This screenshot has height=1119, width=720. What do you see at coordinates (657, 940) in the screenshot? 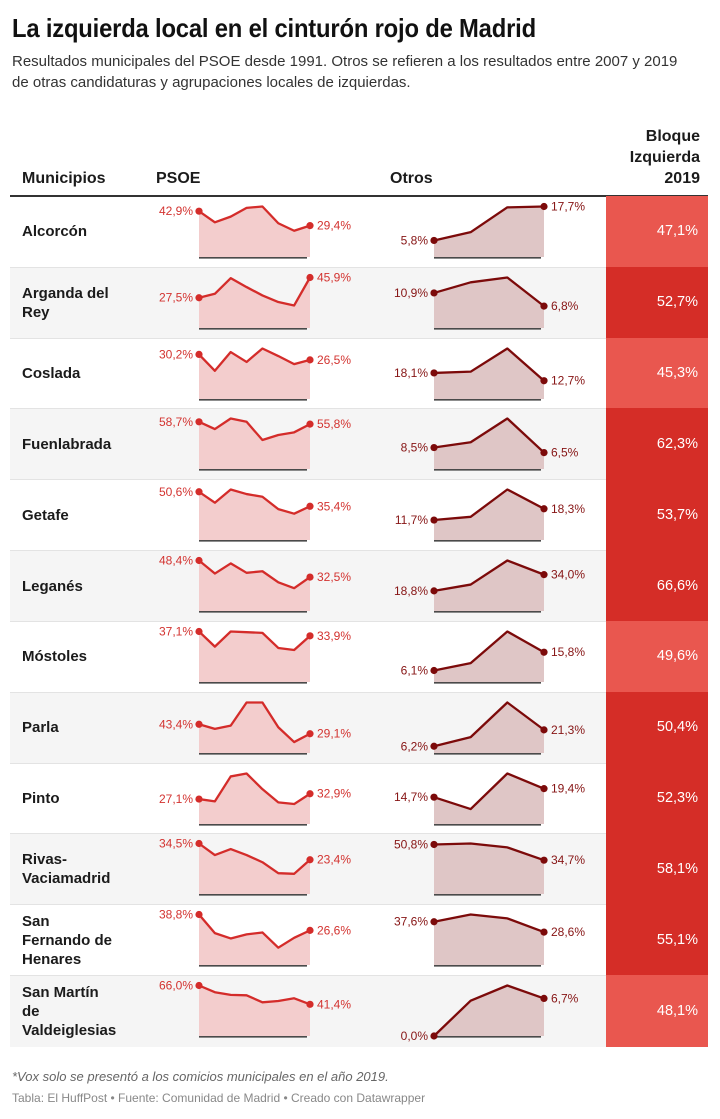
I see `bloque-izquierda-cell: 55,1%` at bounding box center [657, 940].